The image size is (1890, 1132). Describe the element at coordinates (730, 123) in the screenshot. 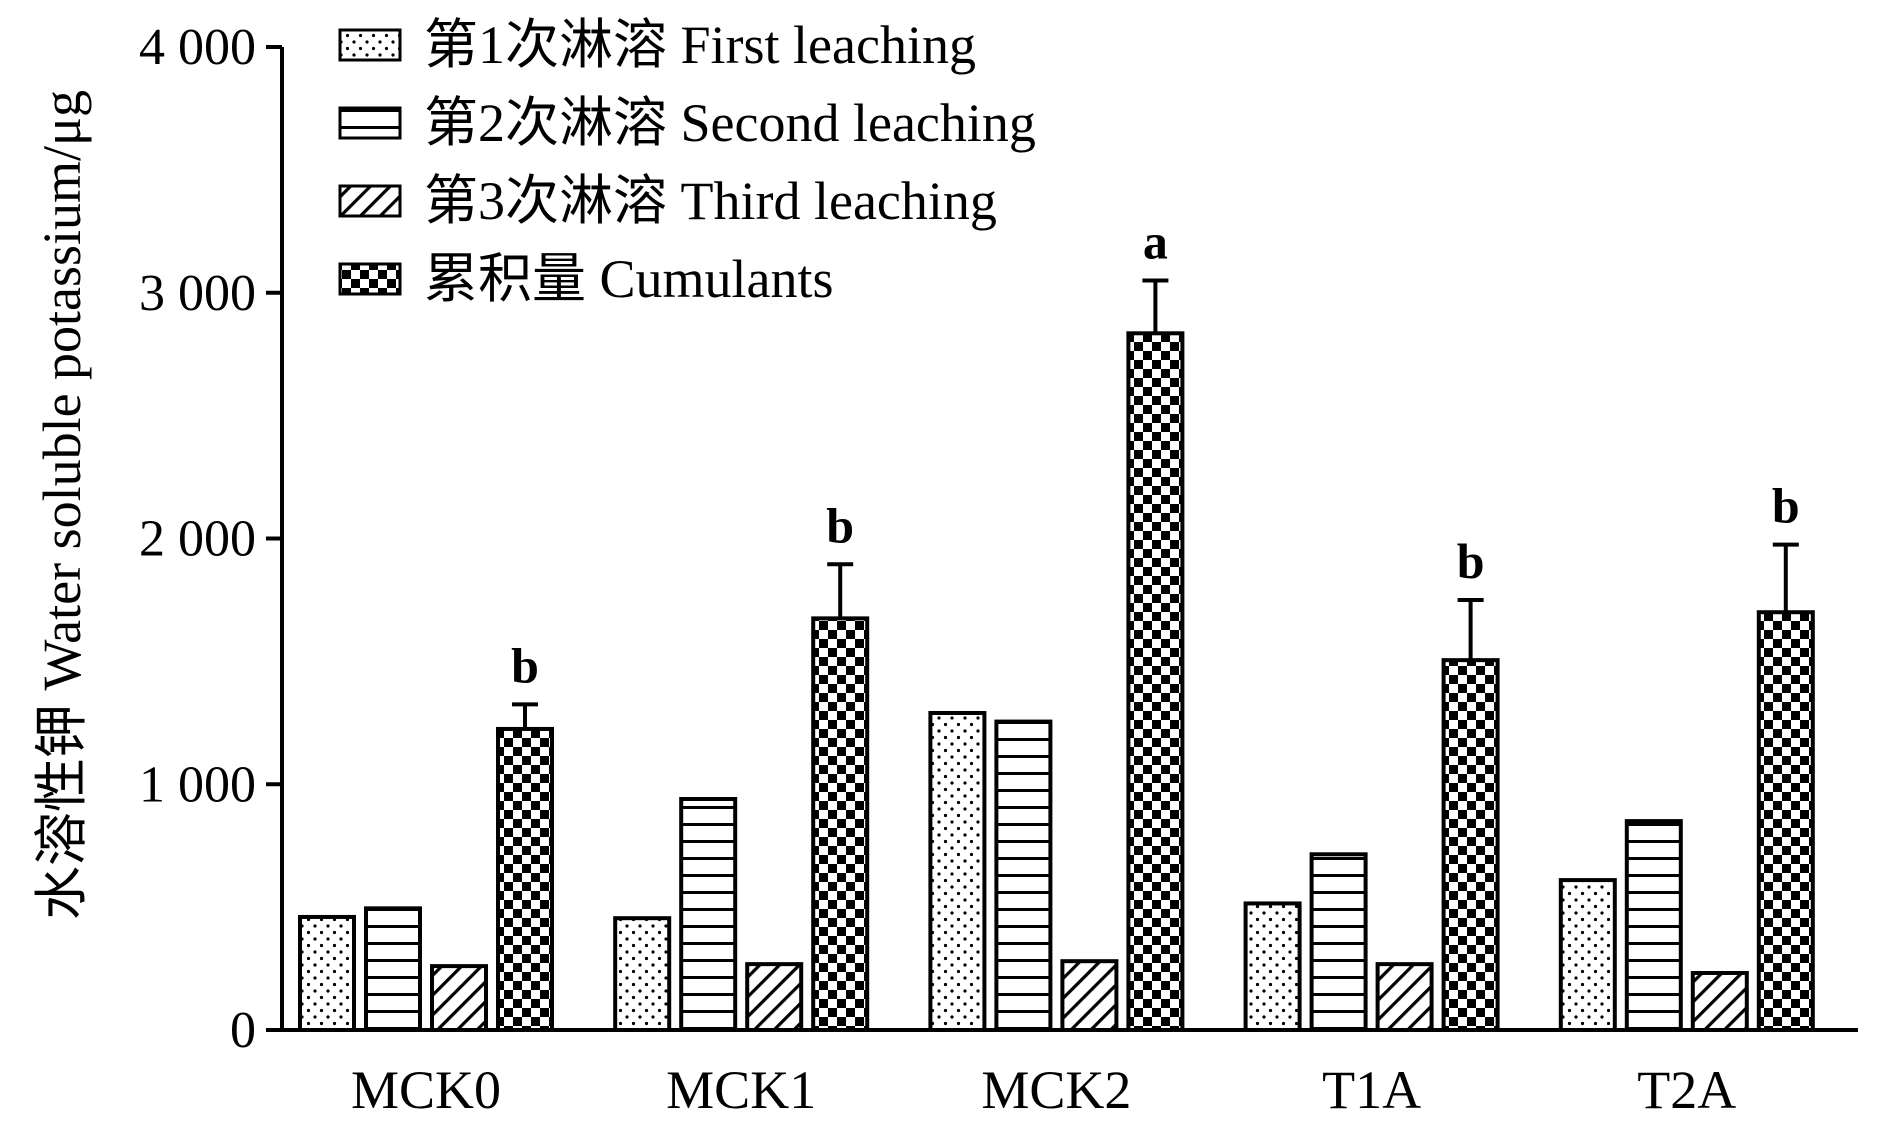

I see `legend-label: 第2次淋溶 Second leaching` at that location.